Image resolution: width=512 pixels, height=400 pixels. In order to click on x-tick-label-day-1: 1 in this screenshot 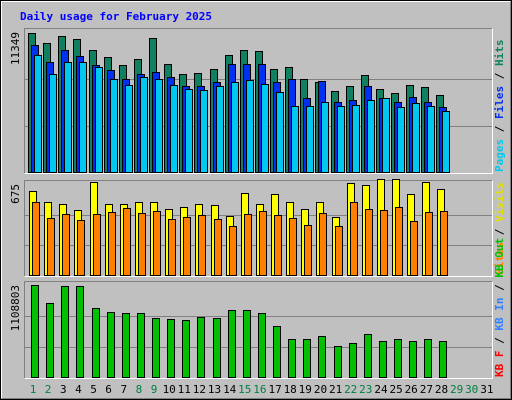, I will do `click(33, 389)`.